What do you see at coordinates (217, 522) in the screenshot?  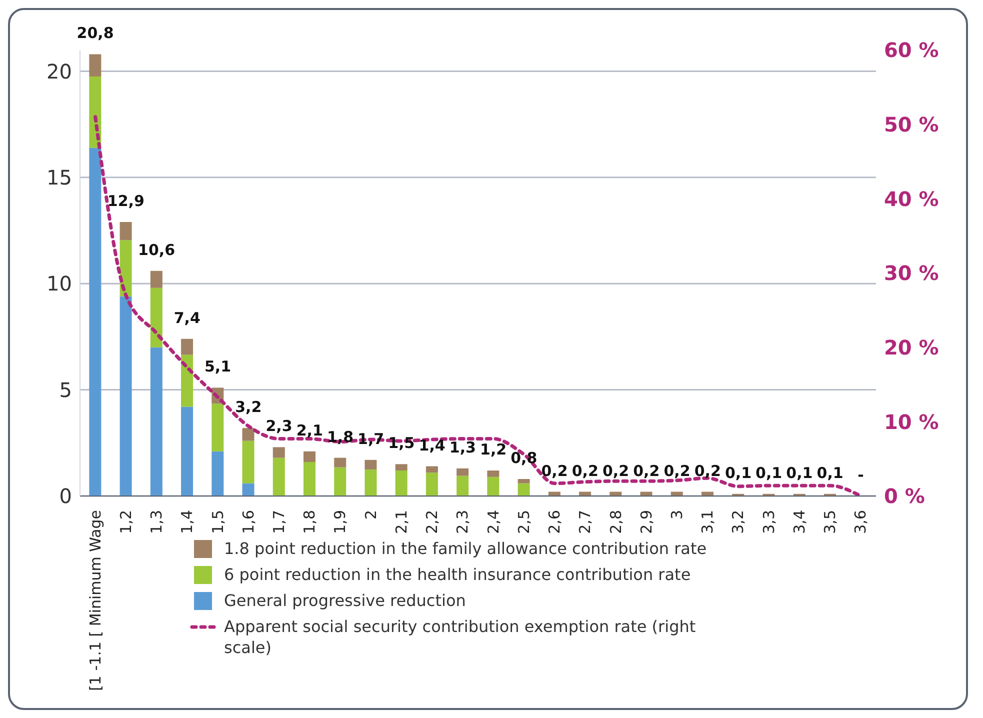 I see `x-tick-label: 1,5` at bounding box center [217, 522].